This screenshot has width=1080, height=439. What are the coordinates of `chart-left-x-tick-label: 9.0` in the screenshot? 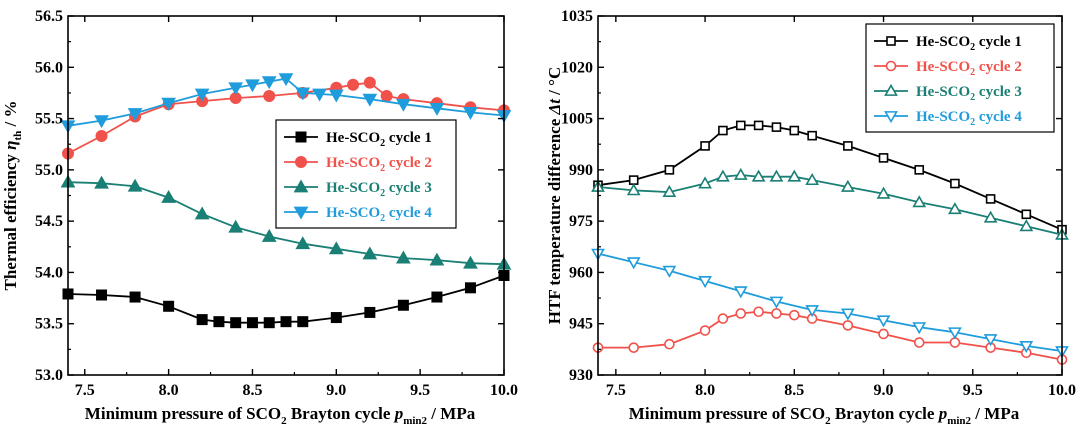 It's located at (336, 390).